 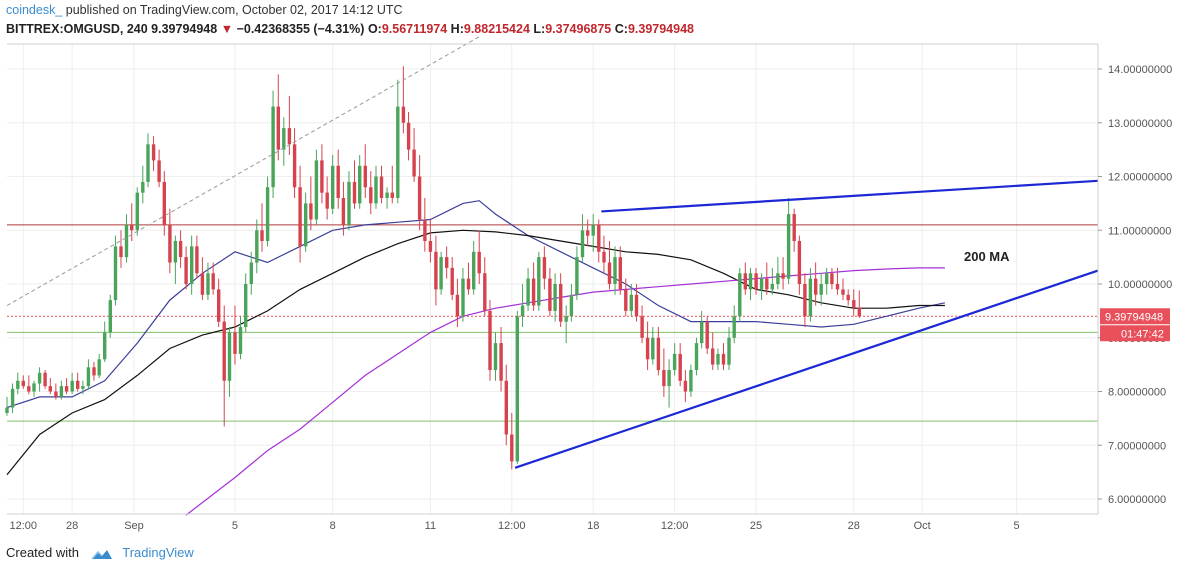 I want to click on close-value: 9.39794948, so click(x=660, y=29).